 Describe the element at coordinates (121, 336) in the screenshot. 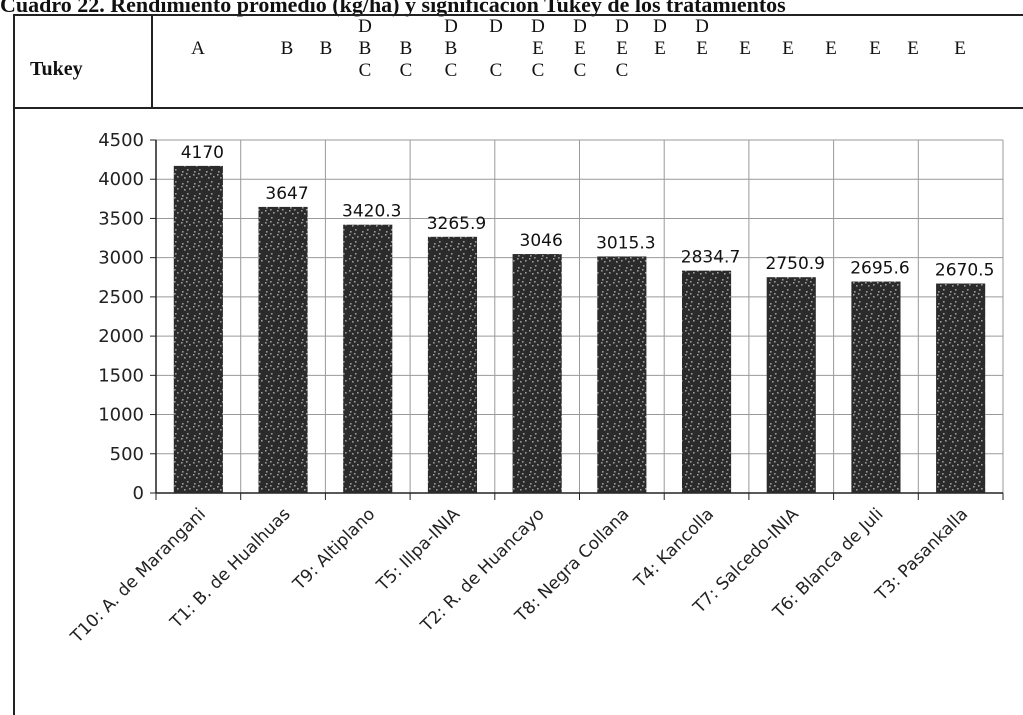

I see `y-tick-label: 2000` at that location.